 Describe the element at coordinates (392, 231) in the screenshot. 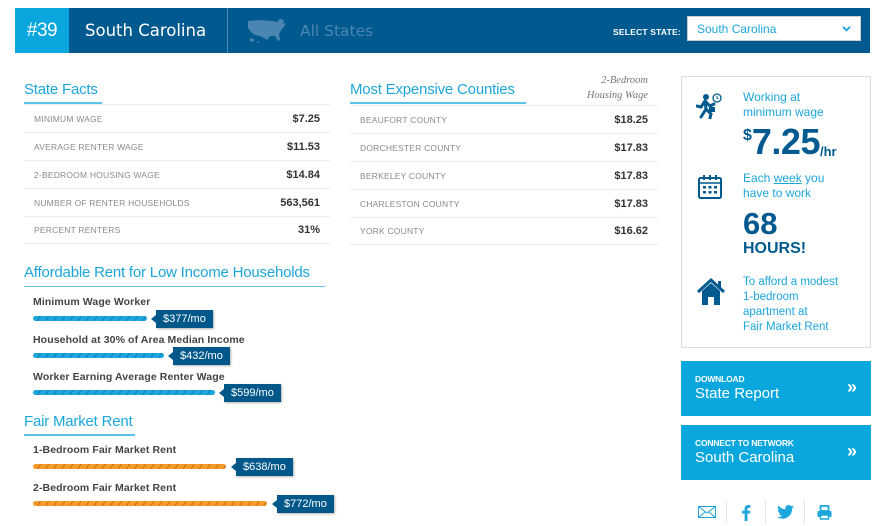

I see `row-label: YORK COUNTY` at that location.